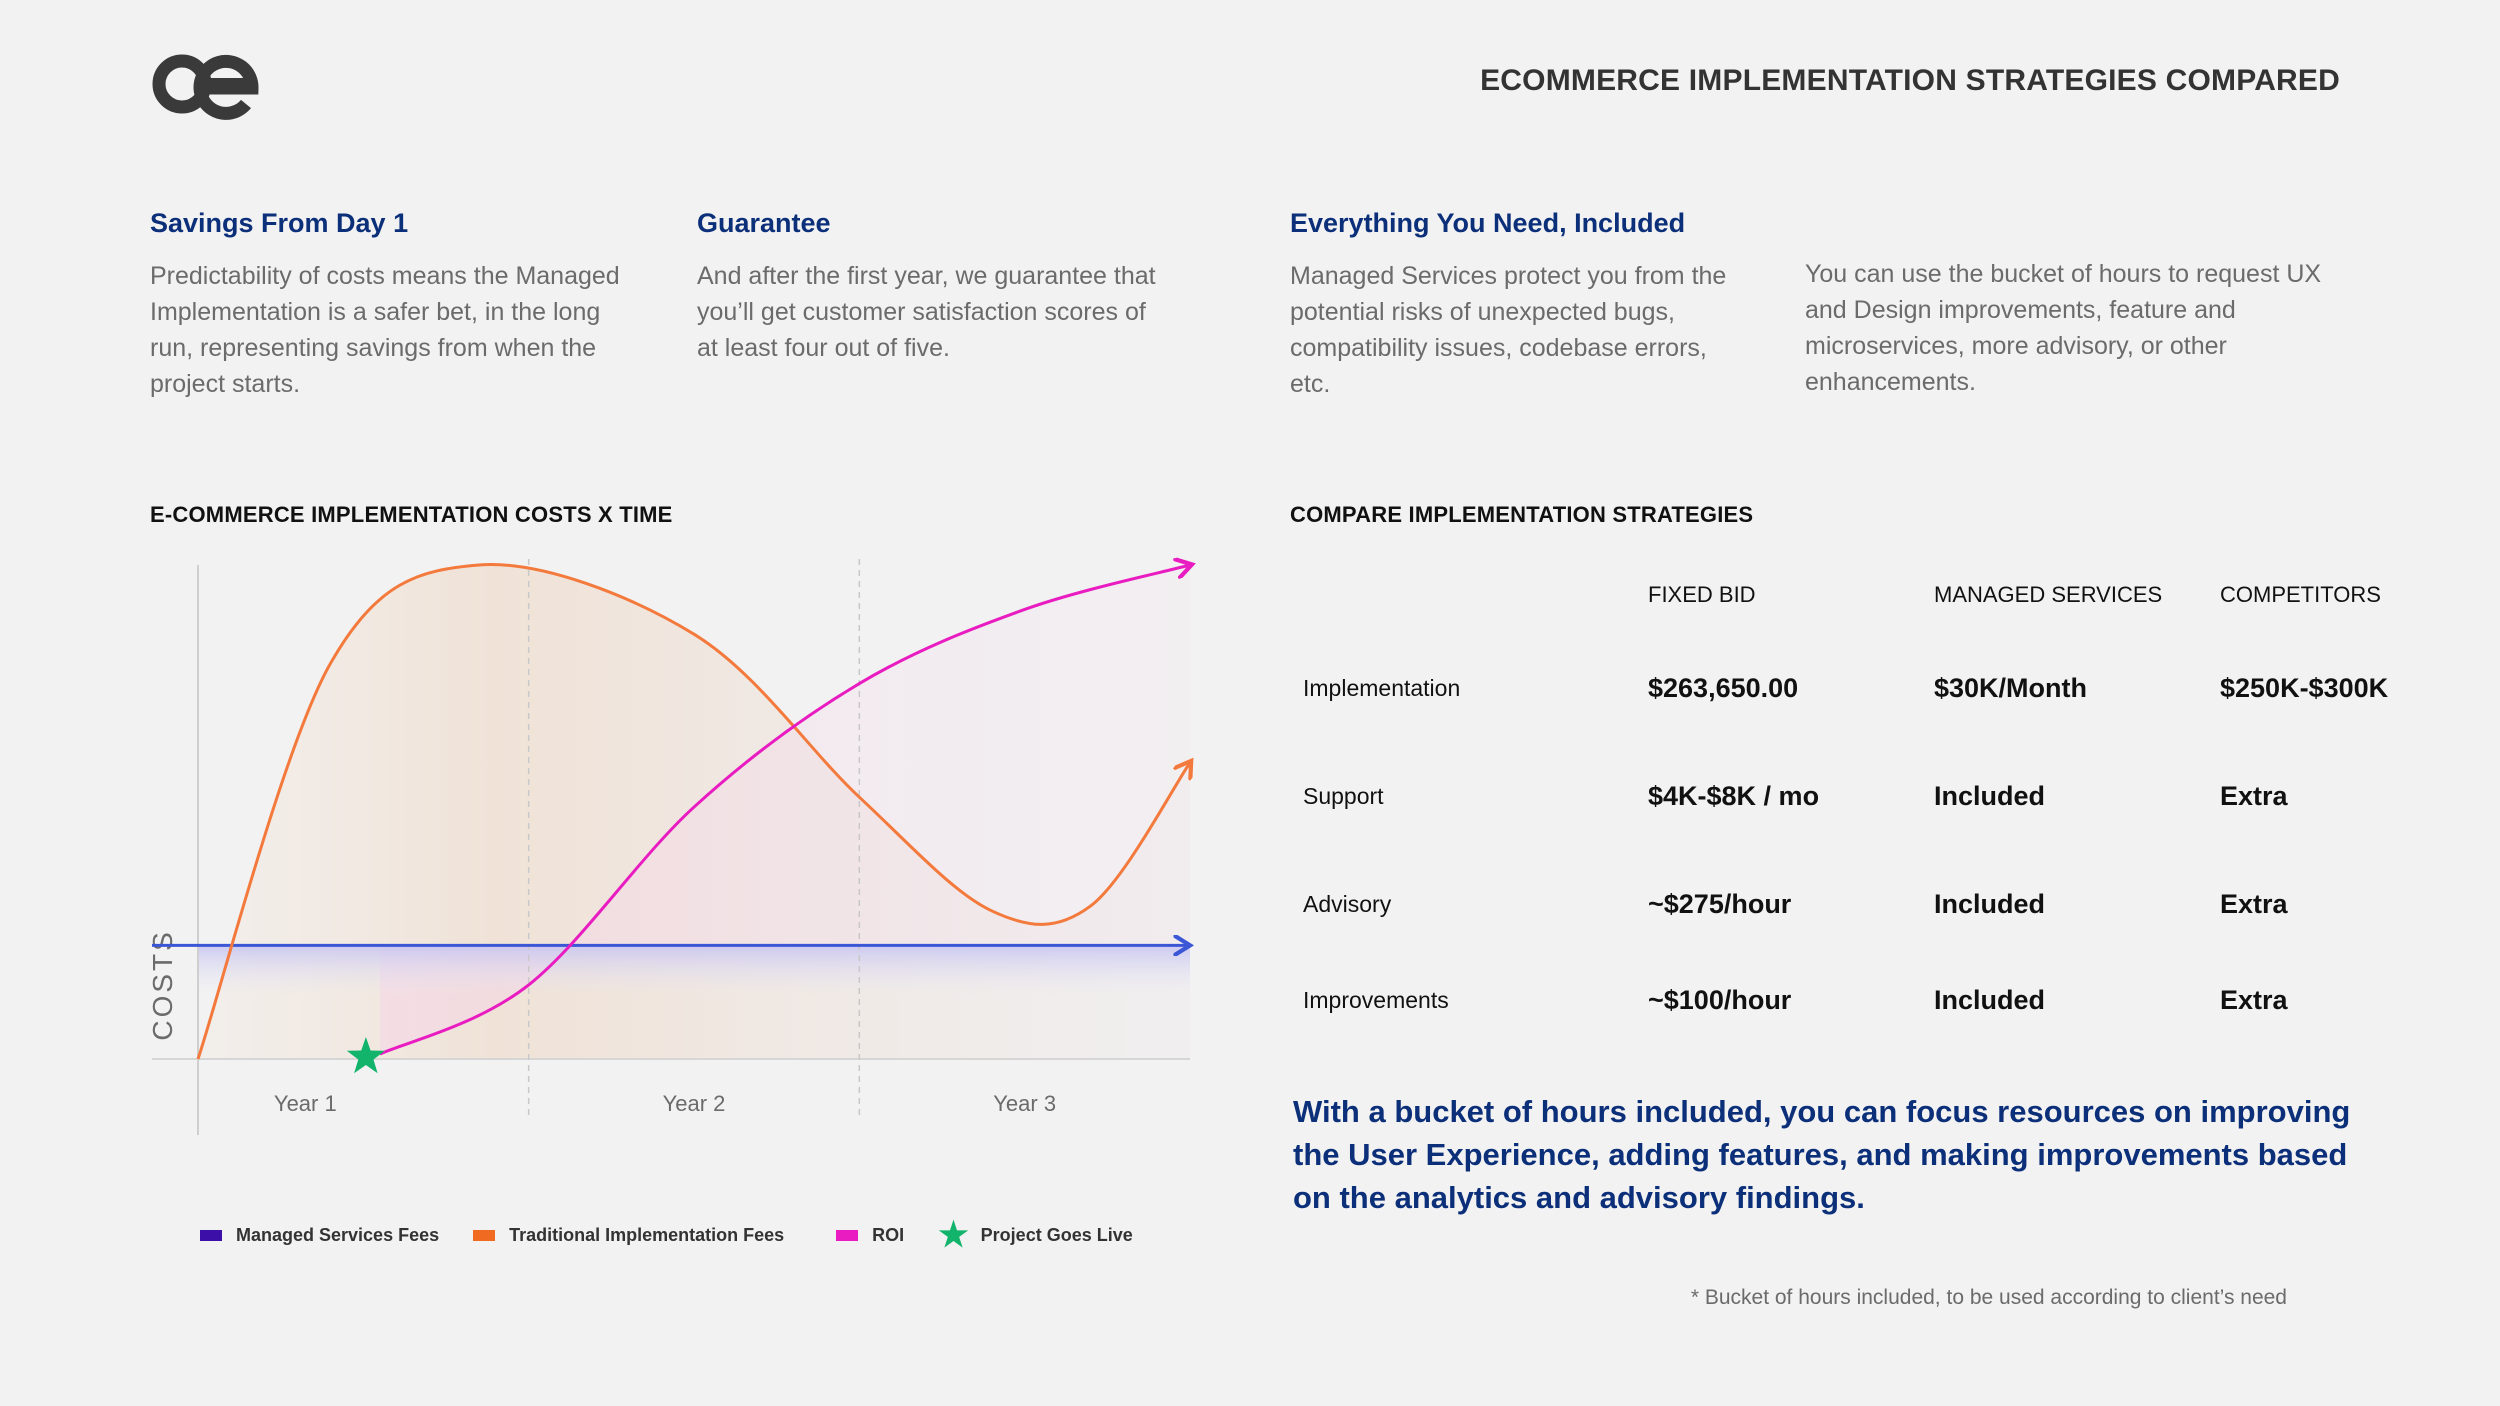 Image resolution: width=2500 pixels, height=1406 pixels. I want to click on cell-advisory-fixed-bid: ~$275/hour, so click(1720, 904).